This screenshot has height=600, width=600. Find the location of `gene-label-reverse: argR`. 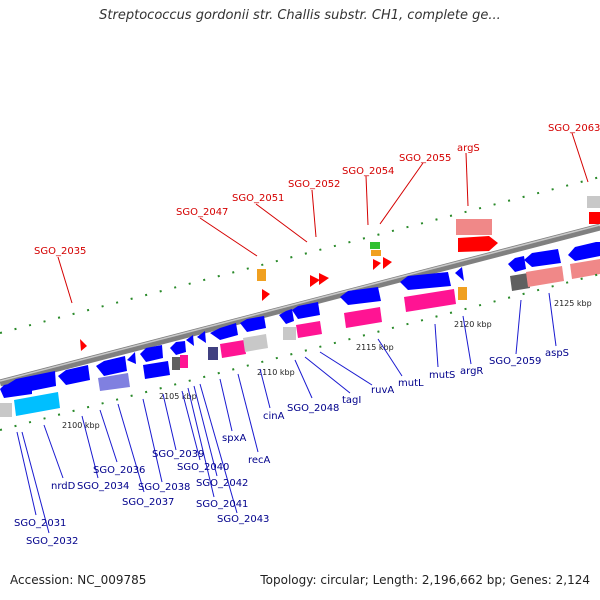

gene-label-reverse: argR is located at coordinates (471, 371).